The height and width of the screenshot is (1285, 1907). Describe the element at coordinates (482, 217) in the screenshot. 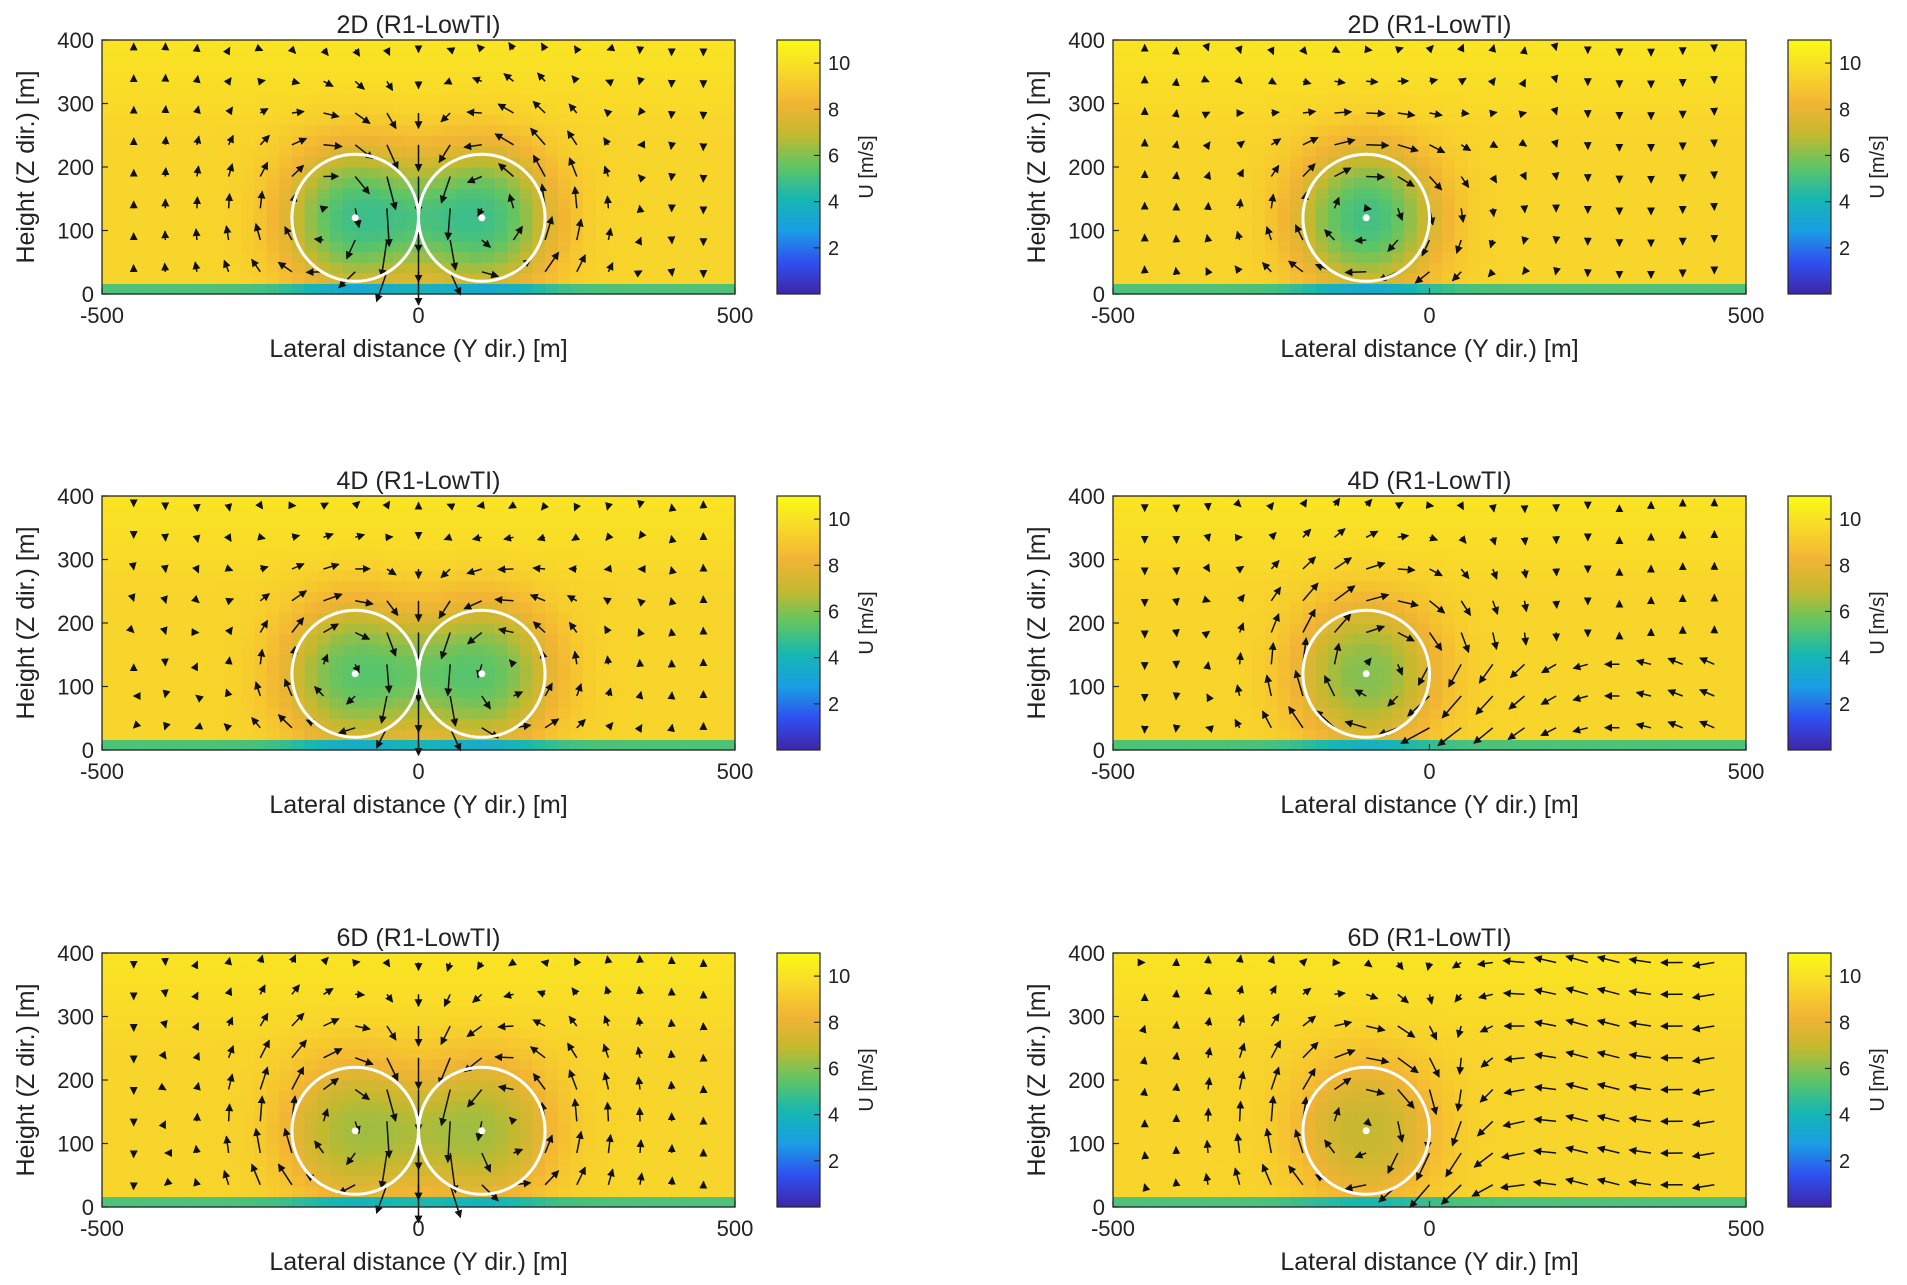

I see `rotor-circle` at that location.